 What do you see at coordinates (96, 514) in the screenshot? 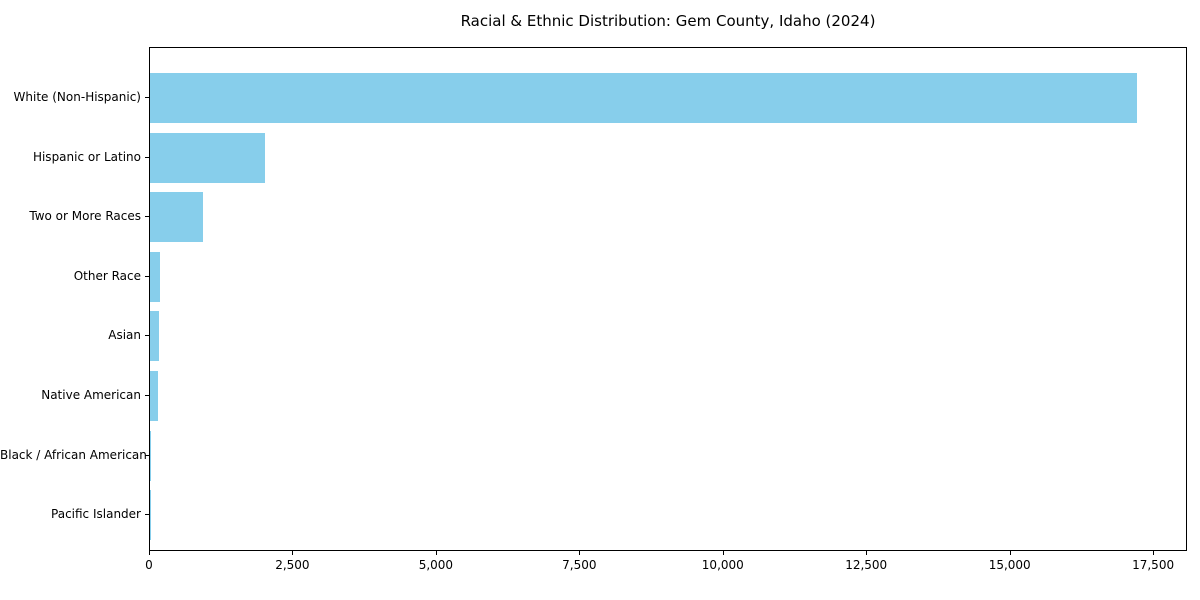
I see `y-tick-label: Pacific Islander` at bounding box center [96, 514].